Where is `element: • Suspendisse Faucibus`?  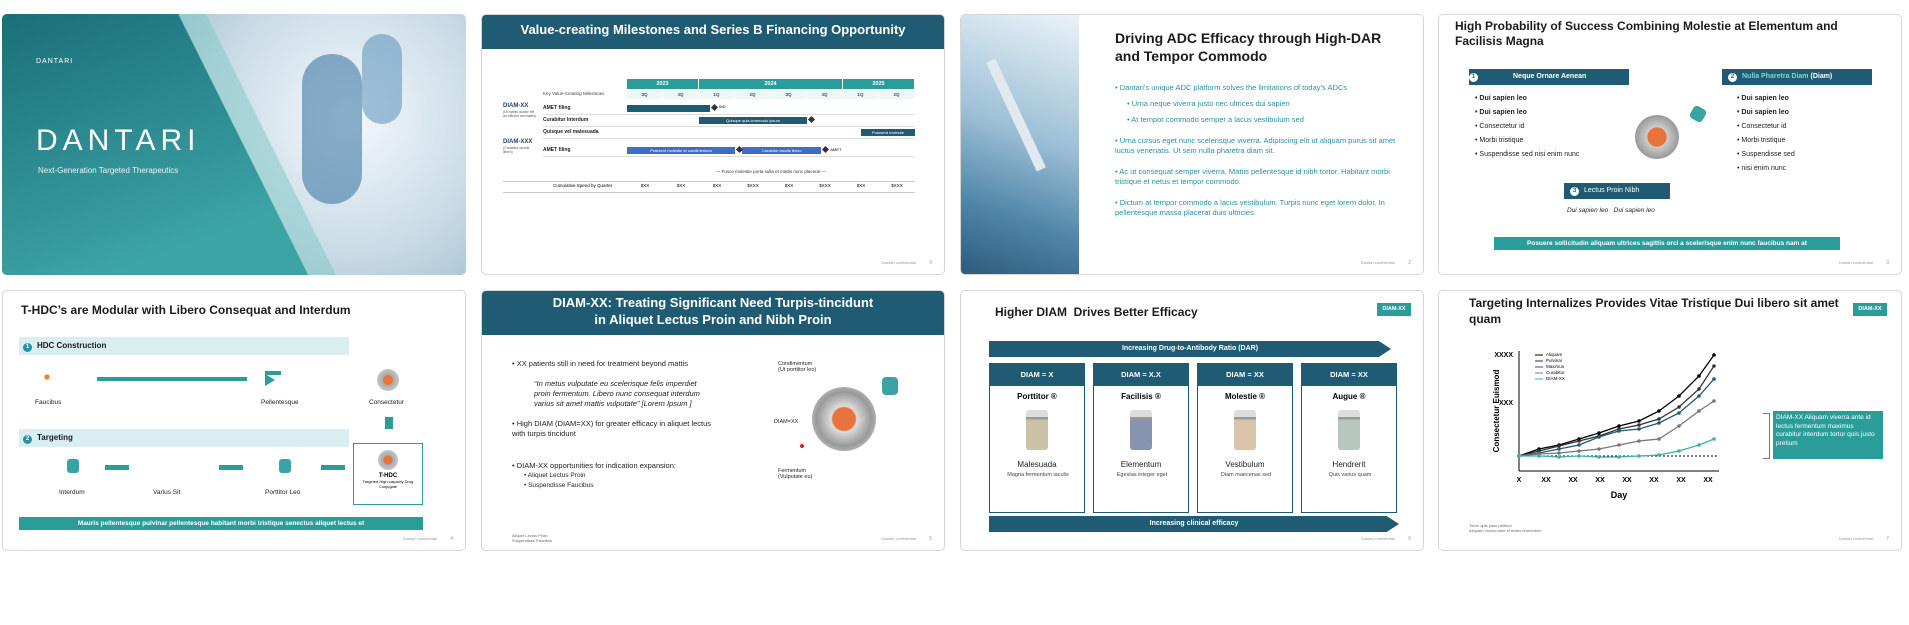 element: • Suspendisse Faucibus is located at coordinates (559, 485).